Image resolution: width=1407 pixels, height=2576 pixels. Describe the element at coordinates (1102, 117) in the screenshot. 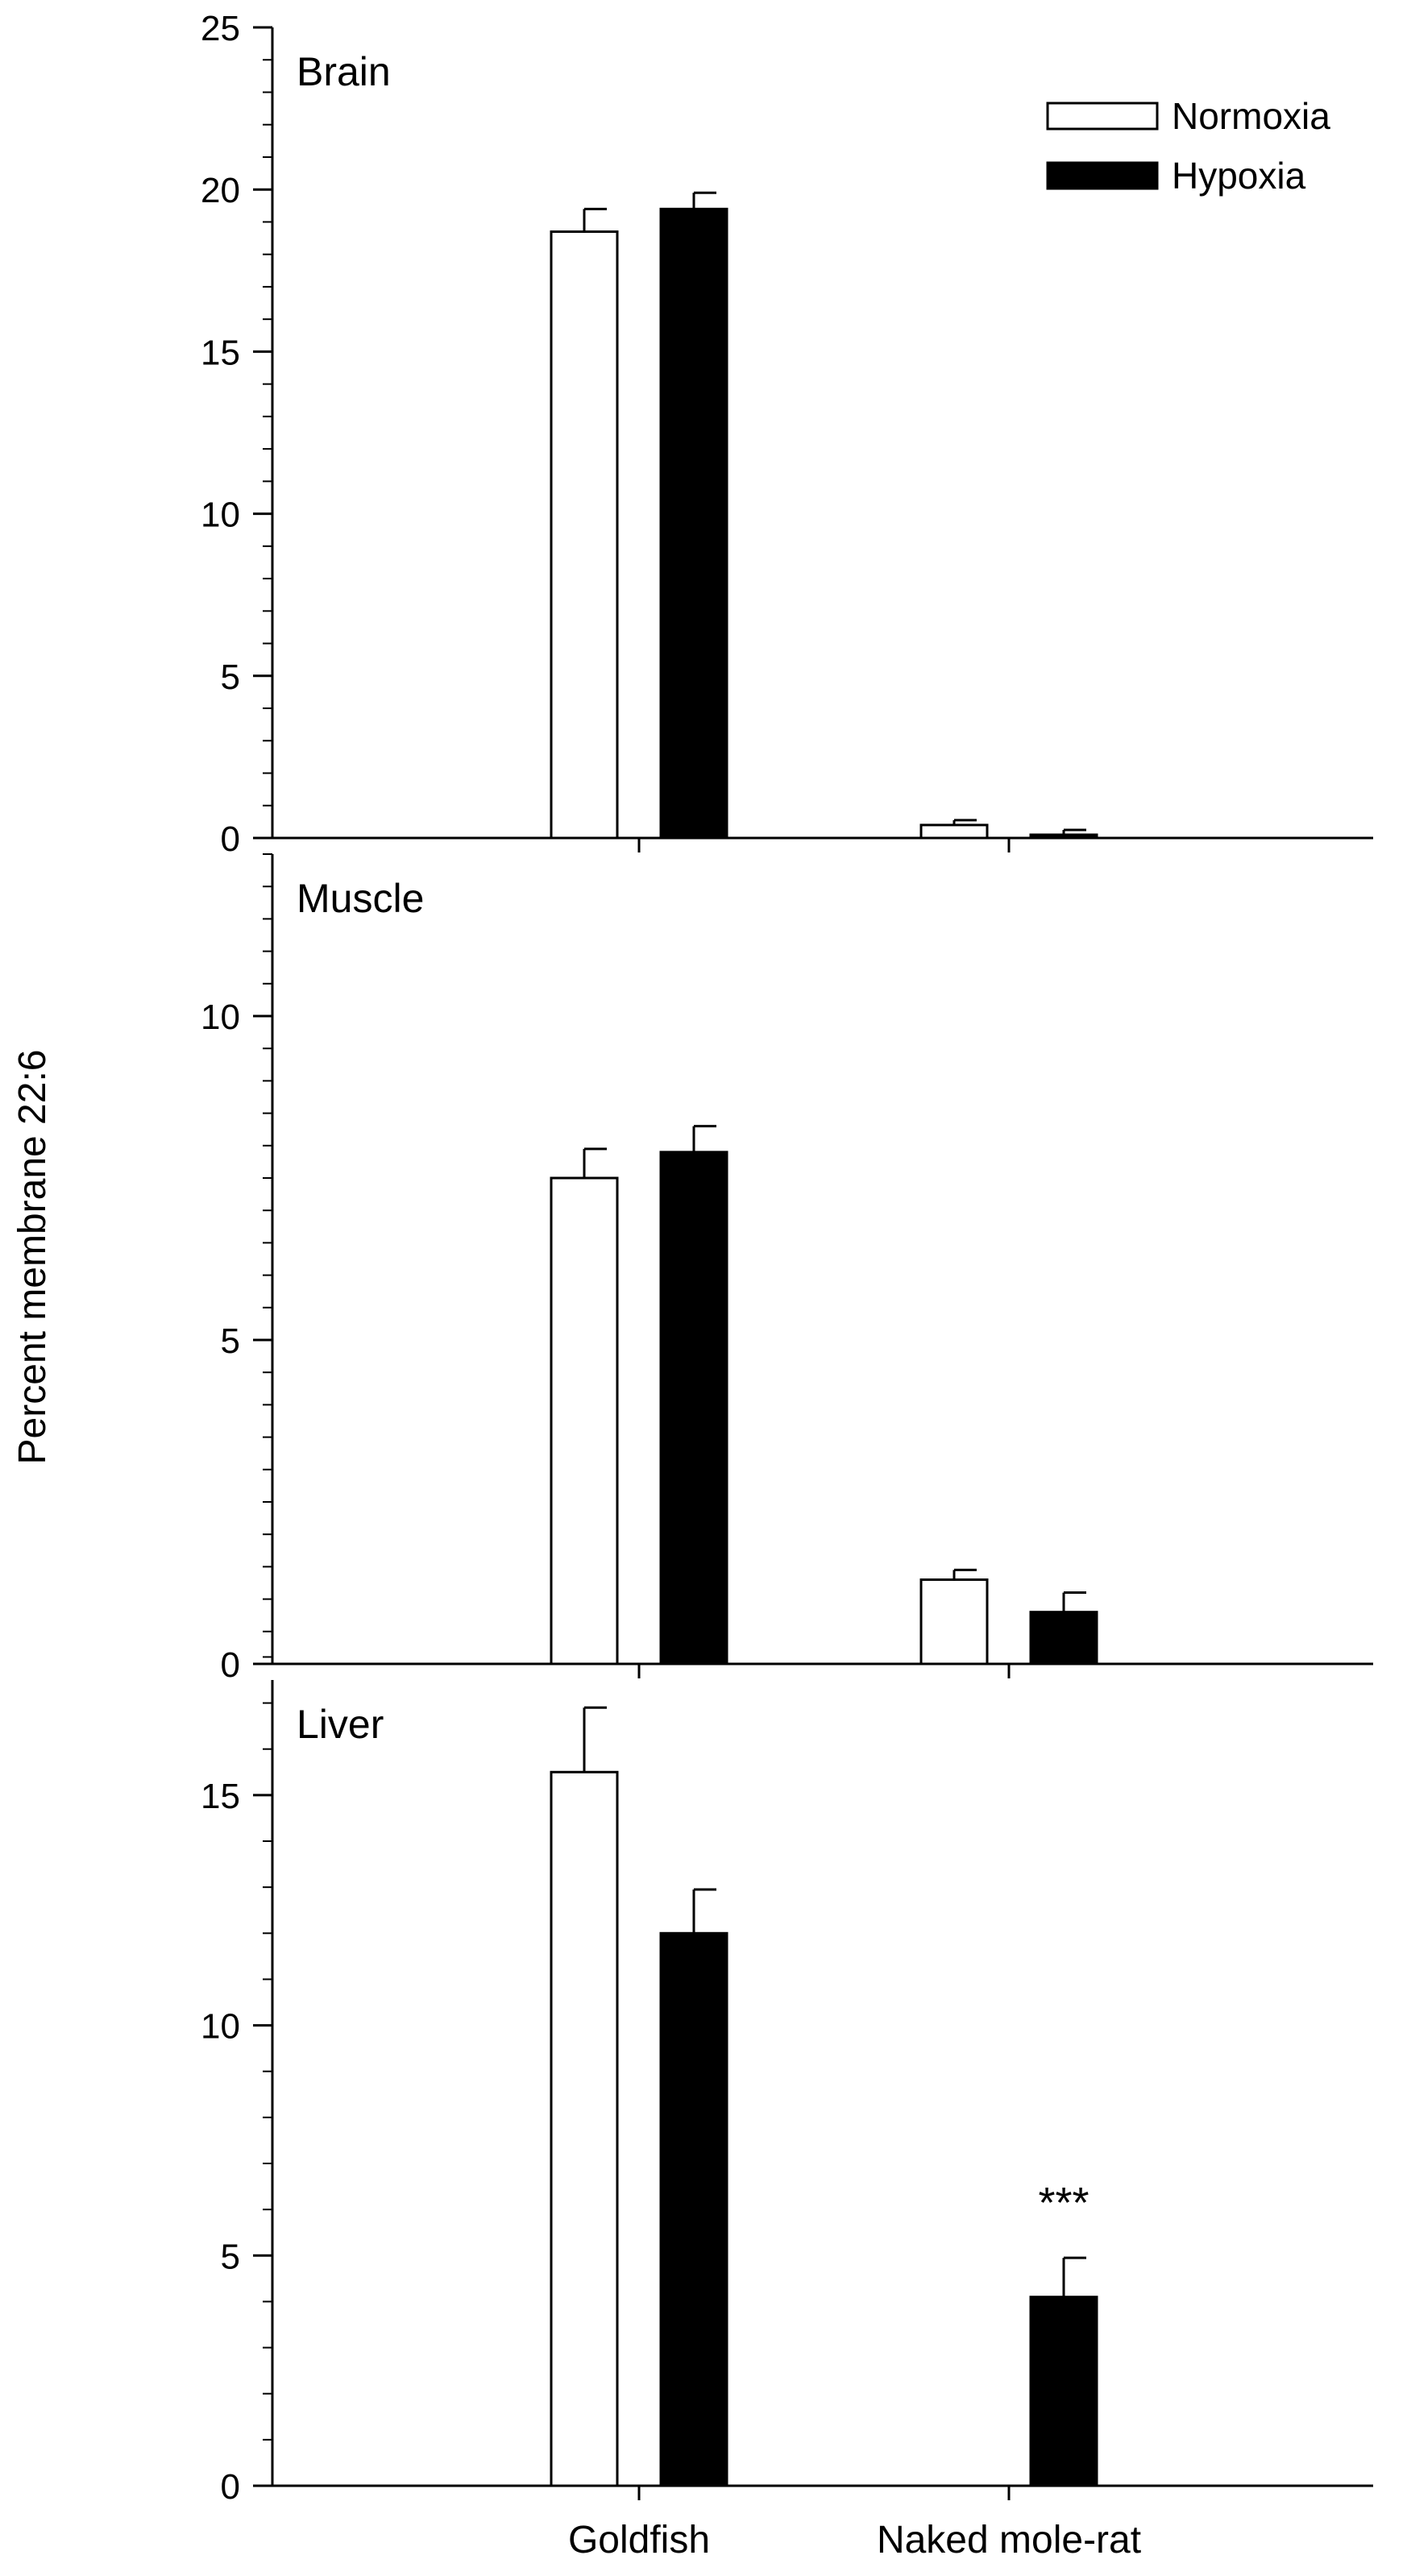

I see `legend-swatch-normoxia` at that location.